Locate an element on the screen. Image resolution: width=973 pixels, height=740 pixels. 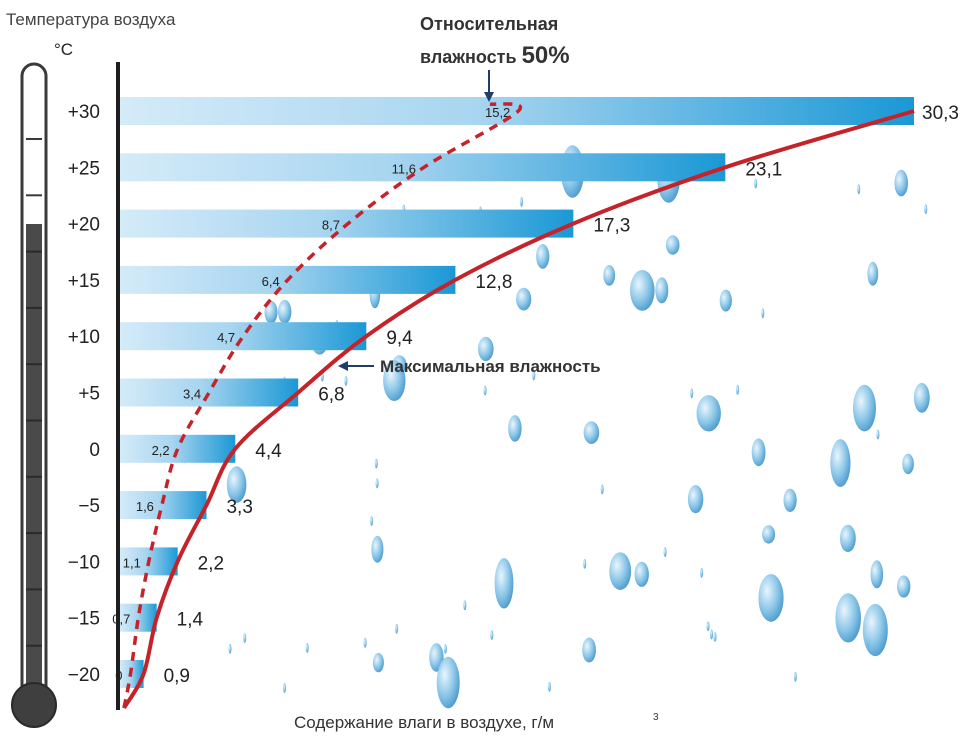
y-tick-label: +10 is located at coordinates (84, 337).